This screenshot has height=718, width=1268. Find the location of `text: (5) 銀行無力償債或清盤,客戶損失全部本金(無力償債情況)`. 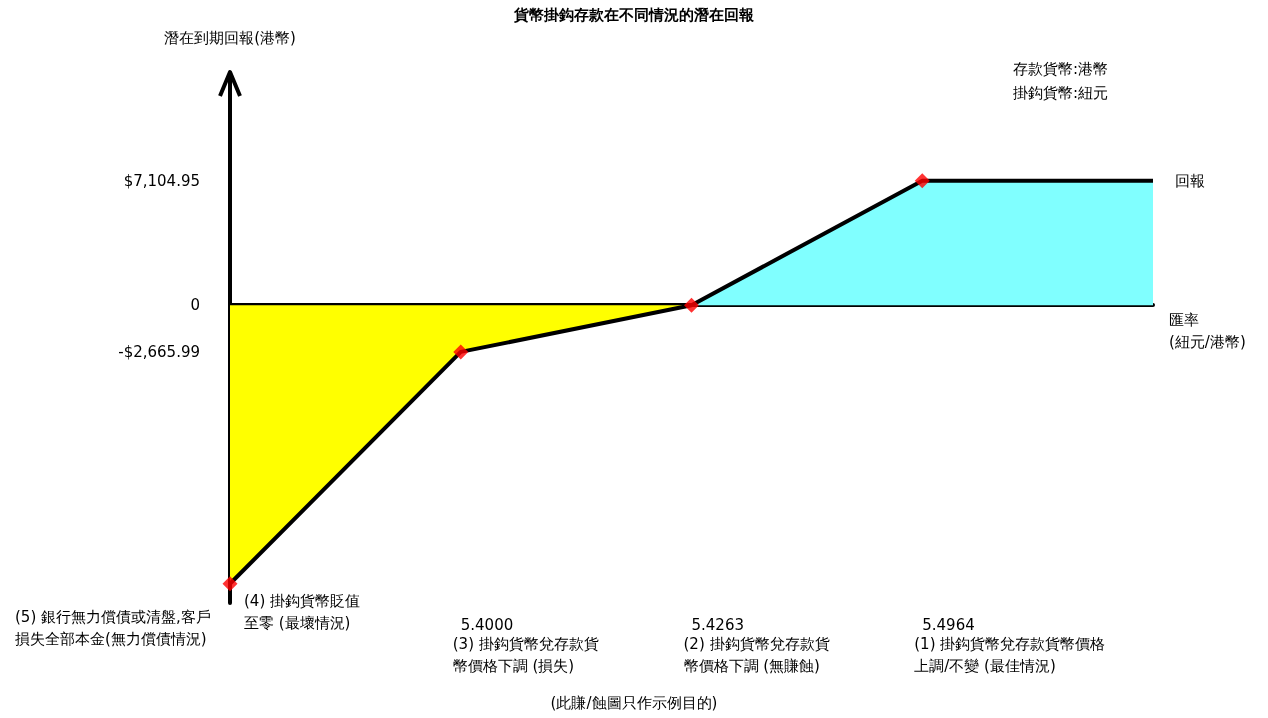

text: (5) 銀行無力償債或清盤,客戶損失全部本金(無力償債情況) is located at coordinates (113, 627).